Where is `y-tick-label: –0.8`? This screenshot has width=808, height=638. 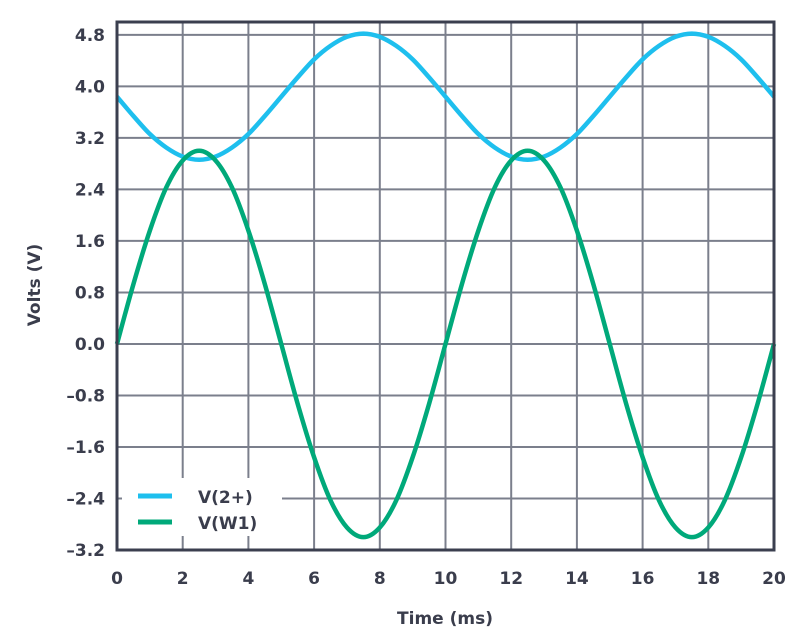 y-tick-label: –0.8 is located at coordinates (85, 396).